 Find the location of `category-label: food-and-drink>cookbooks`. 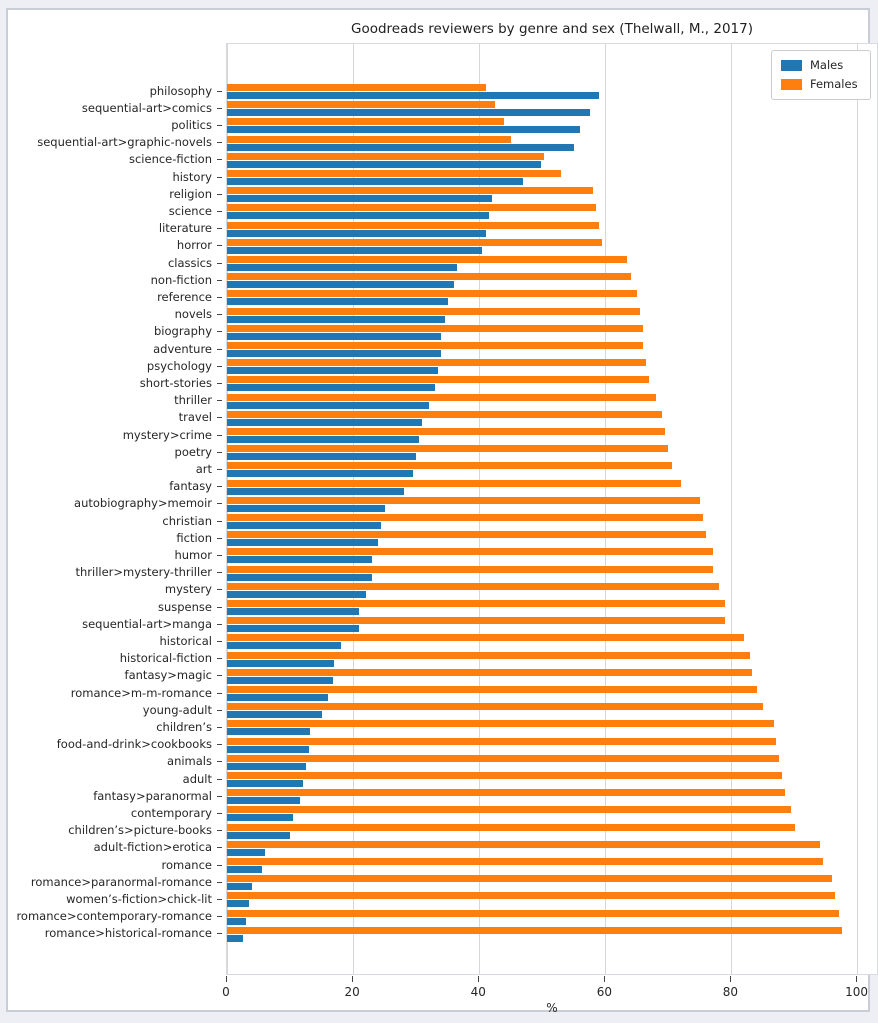

category-label: food-and-drink>cookbooks is located at coordinates (134, 744).